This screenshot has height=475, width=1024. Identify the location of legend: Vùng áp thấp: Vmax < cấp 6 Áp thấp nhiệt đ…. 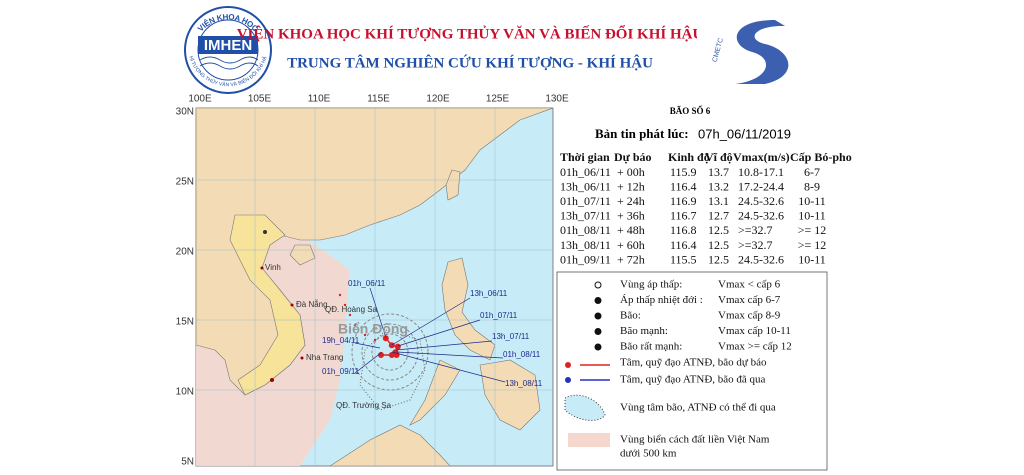
(692, 371).